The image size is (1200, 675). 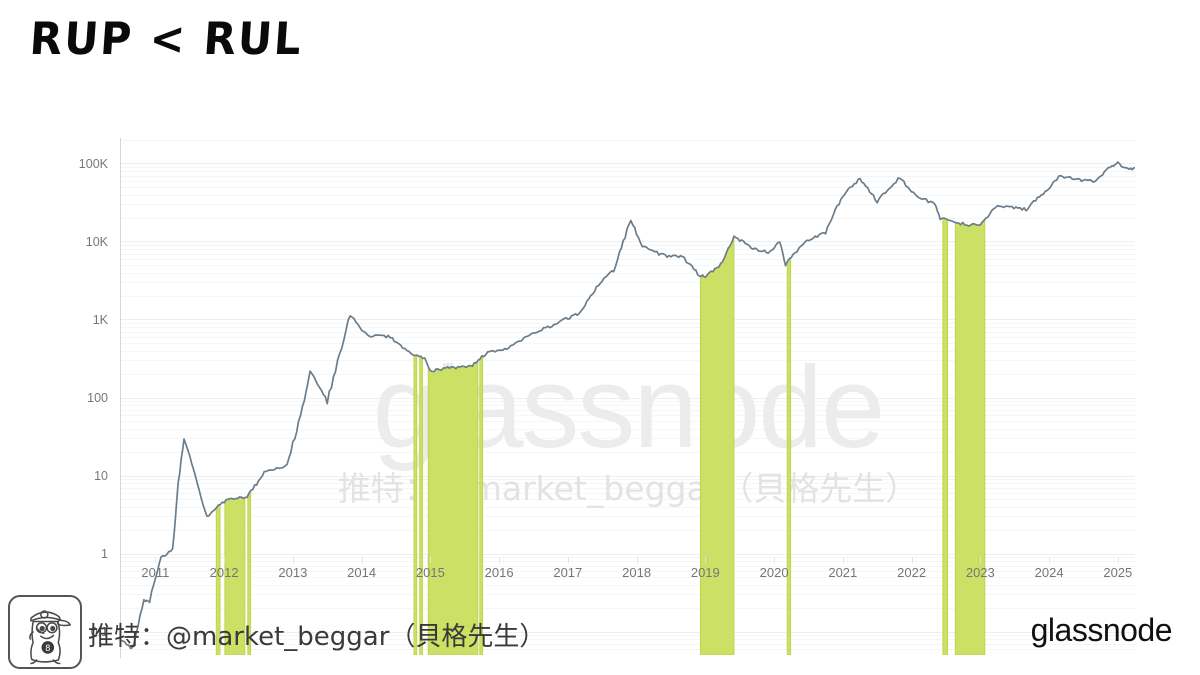 I want to click on y-axis-tick-label: 10K, so click(x=96, y=241).